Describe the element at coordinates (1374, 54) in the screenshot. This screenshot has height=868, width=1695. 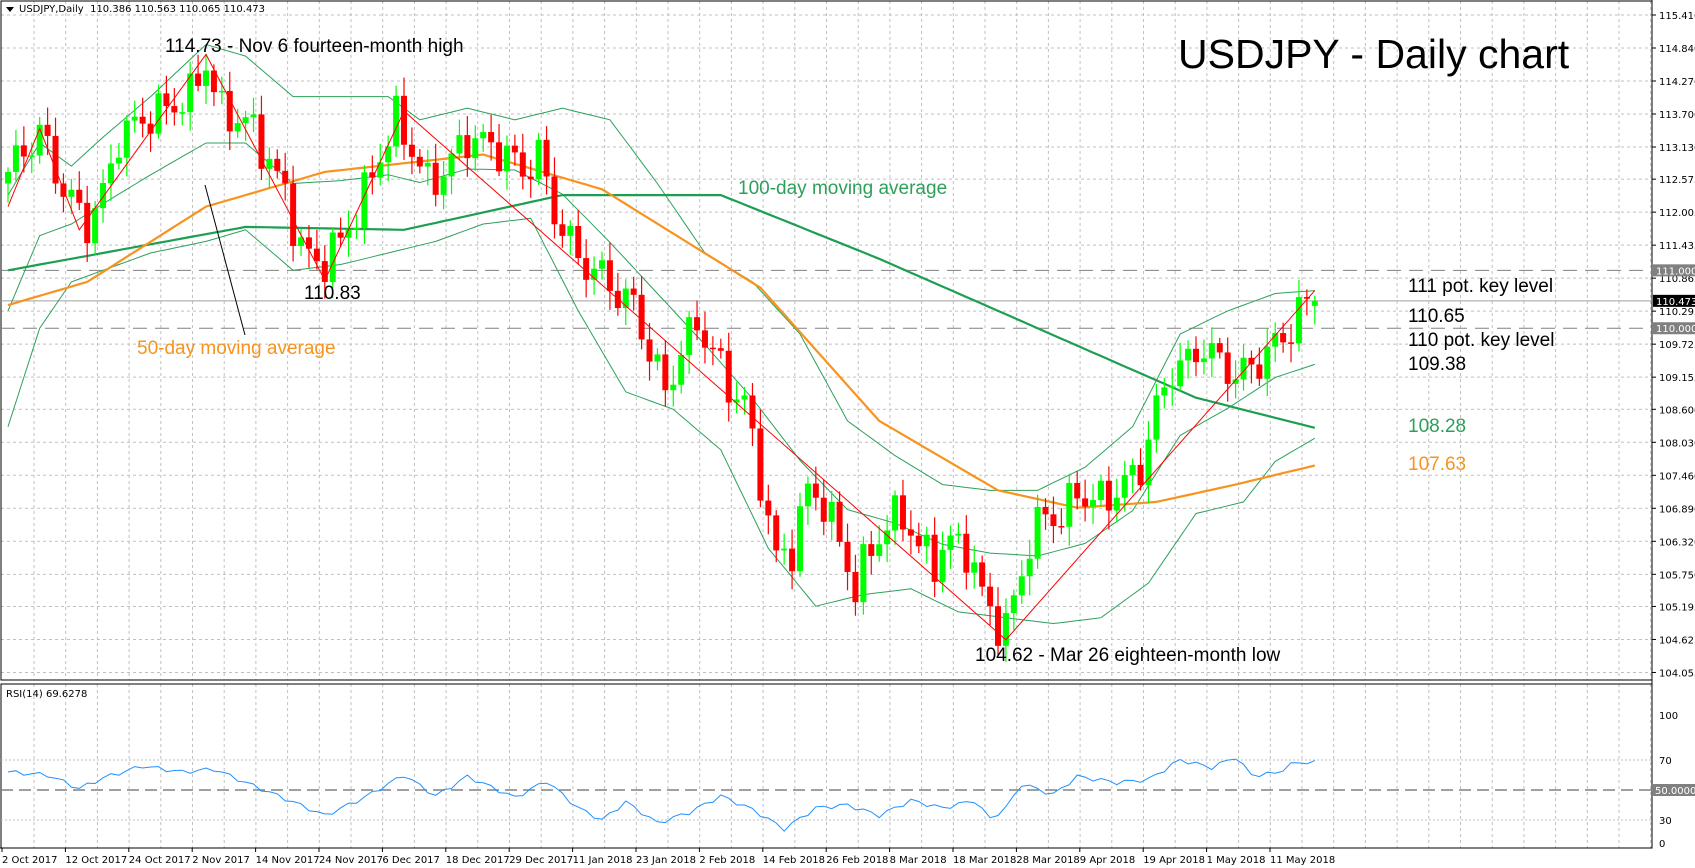
I see `chart-title: USDJPY - Daily chart` at that location.